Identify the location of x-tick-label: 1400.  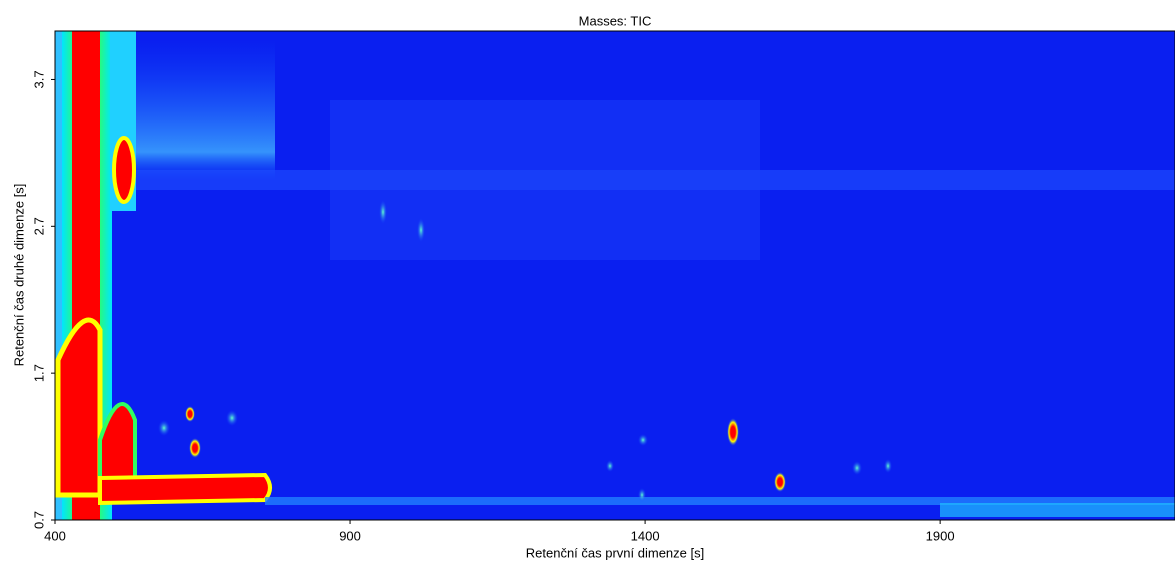
(645, 535).